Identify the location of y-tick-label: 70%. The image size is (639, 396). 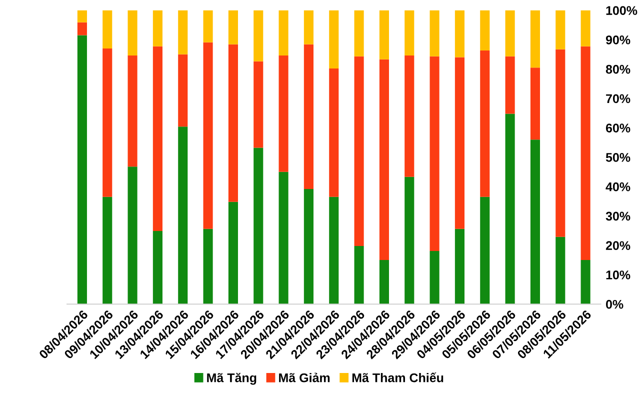
(618, 99).